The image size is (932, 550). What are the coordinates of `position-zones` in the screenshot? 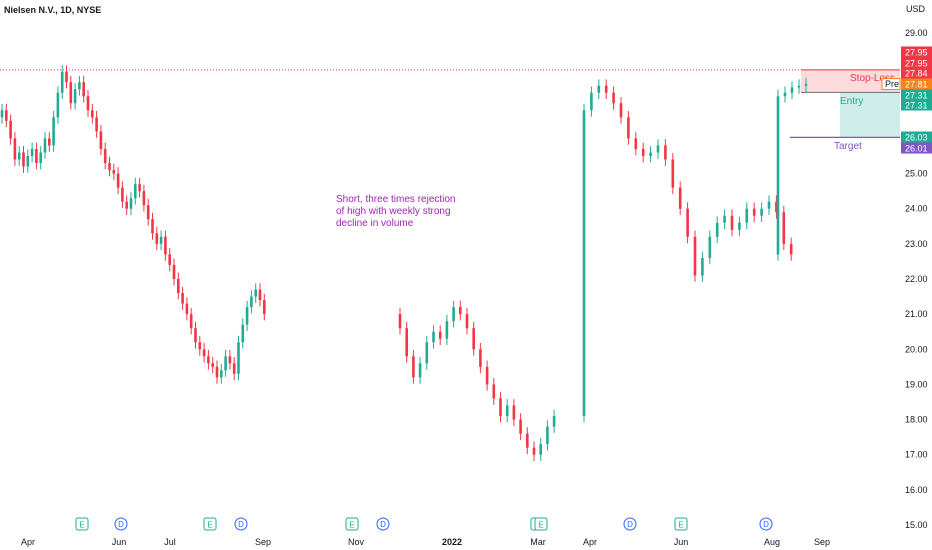 It's located at (845, 103).